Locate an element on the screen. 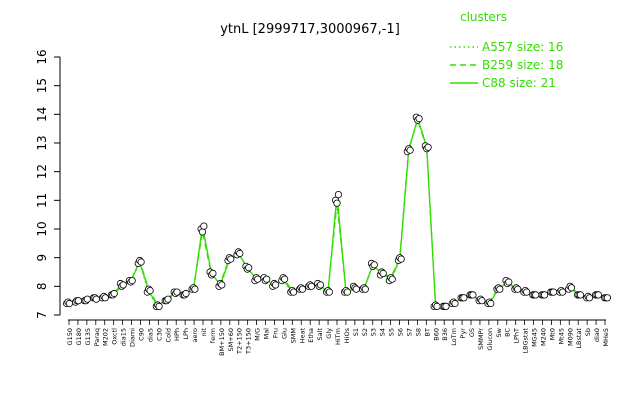 This screenshot has height=400, width=640. x-tick-label: G135 is located at coordinates (88, 336).